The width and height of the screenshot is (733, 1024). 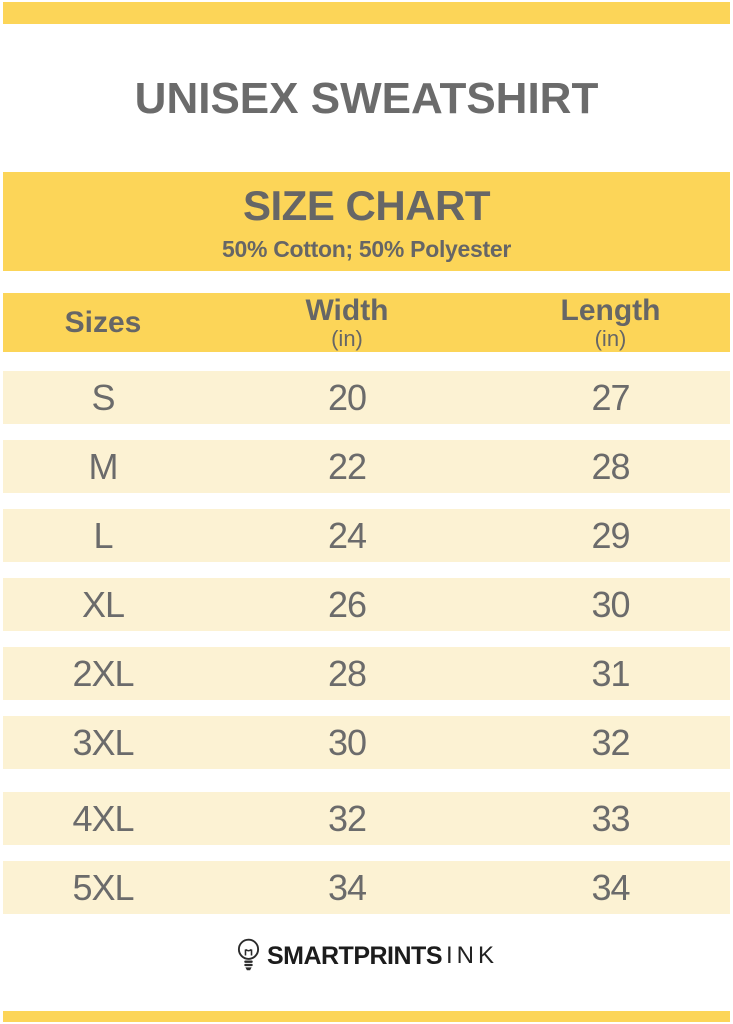 I want to click on lightbulb-icon, so click(x=248, y=954).